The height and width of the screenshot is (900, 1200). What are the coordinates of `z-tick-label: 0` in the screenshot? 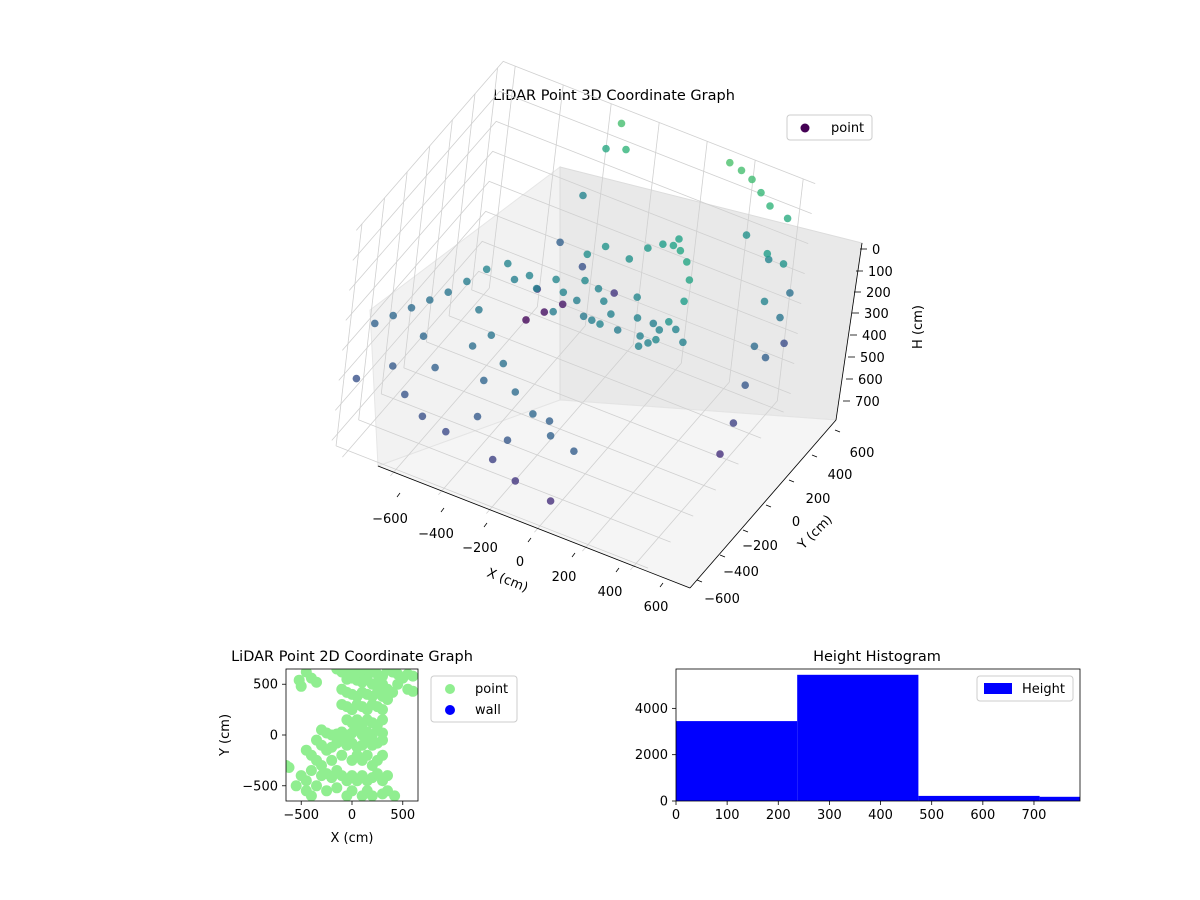 It's located at (876, 250).